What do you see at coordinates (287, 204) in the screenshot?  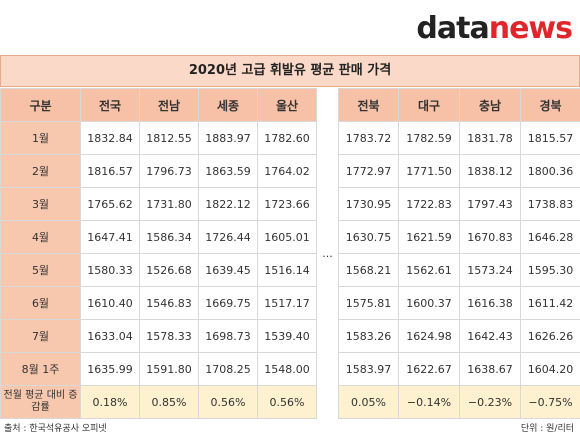 I see `value-cell: 1723.66` at bounding box center [287, 204].